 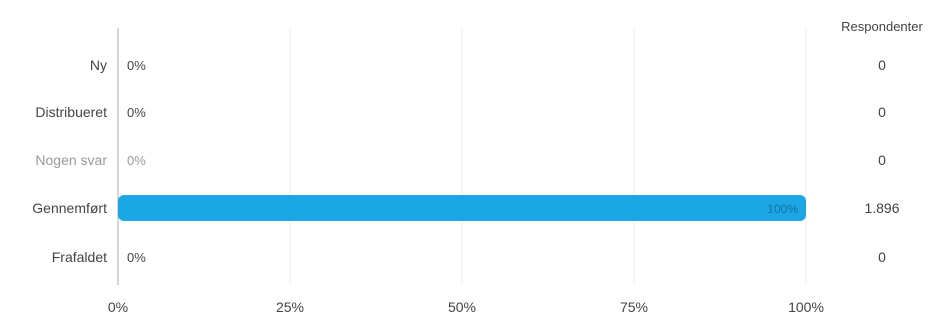 What do you see at coordinates (69, 208) in the screenshot?
I see `category-label: Gennemført` at bounding box center [69, 208].